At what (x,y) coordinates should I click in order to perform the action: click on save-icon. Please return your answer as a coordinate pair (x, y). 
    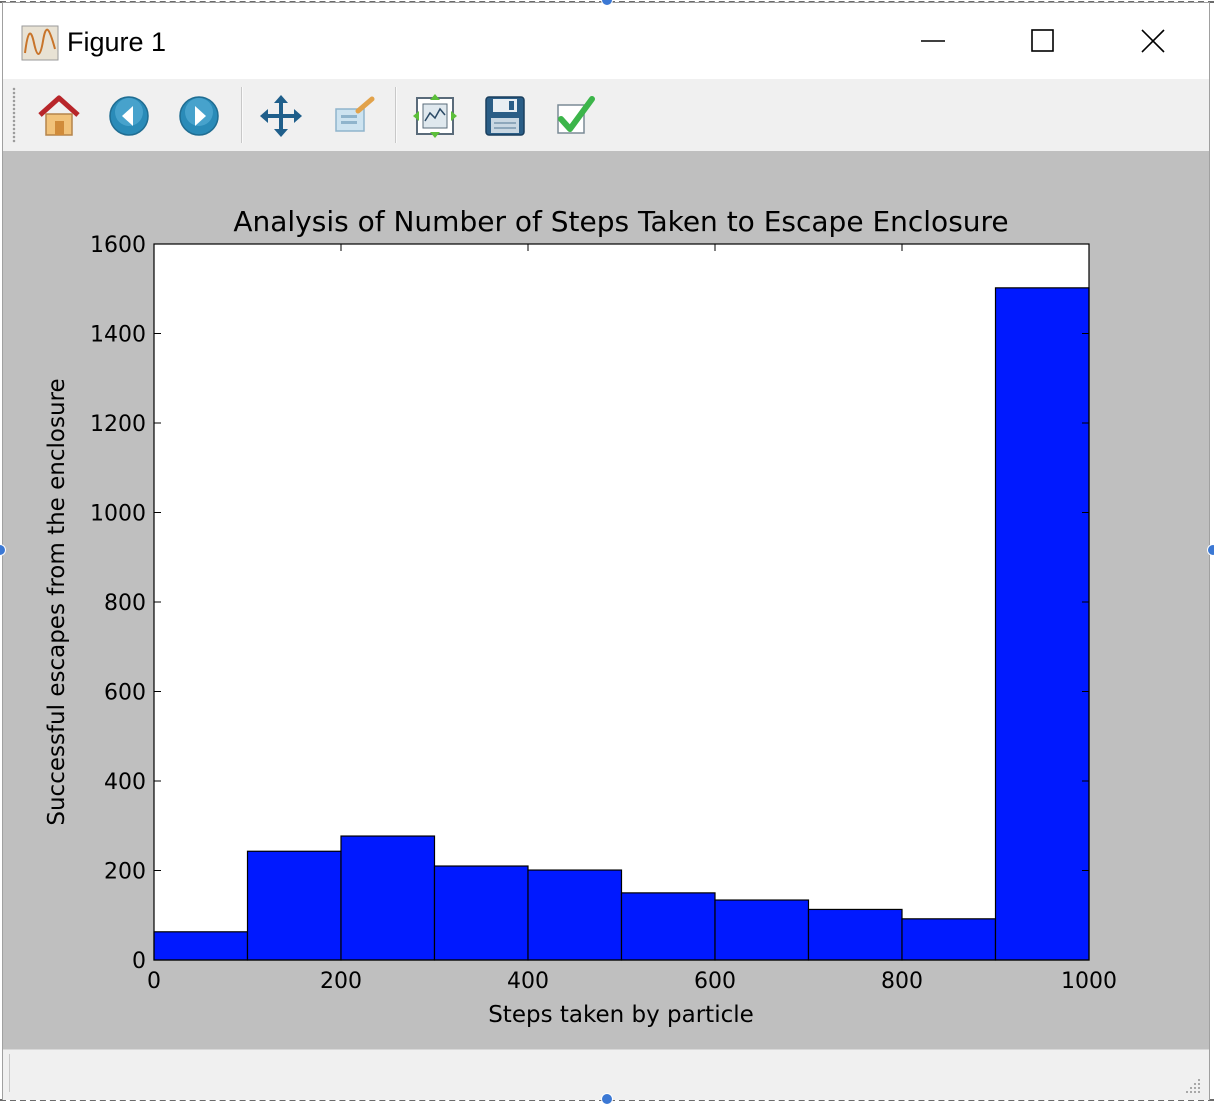
    Looking at the image, I should click on (505, 116).